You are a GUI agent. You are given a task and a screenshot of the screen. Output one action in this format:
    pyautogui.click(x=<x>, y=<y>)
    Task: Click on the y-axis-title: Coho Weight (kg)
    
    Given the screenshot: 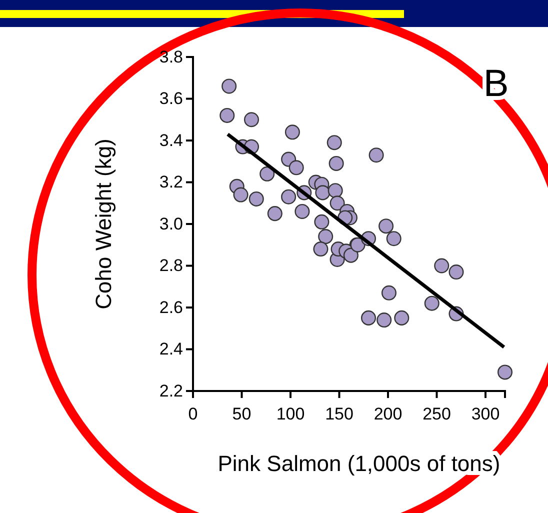 What is the action you would take?
    pyautogui.click(x=103, y=224)
    